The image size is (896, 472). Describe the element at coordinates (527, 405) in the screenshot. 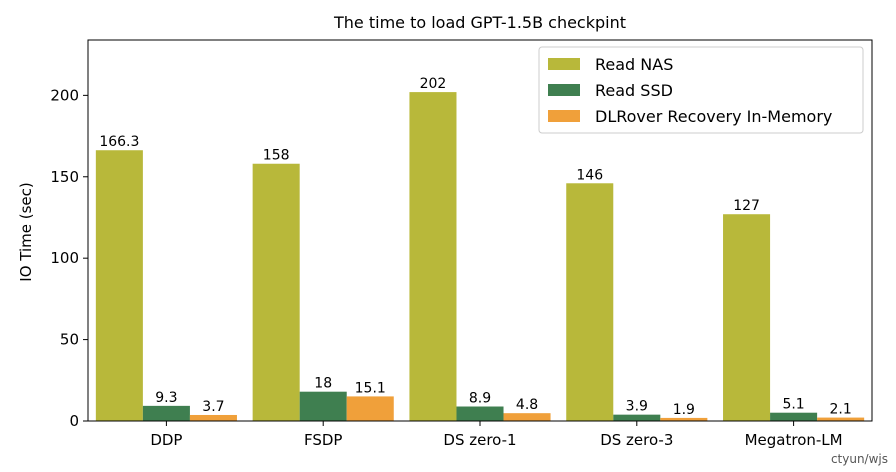

I see `data-label: 4.8` at that location.